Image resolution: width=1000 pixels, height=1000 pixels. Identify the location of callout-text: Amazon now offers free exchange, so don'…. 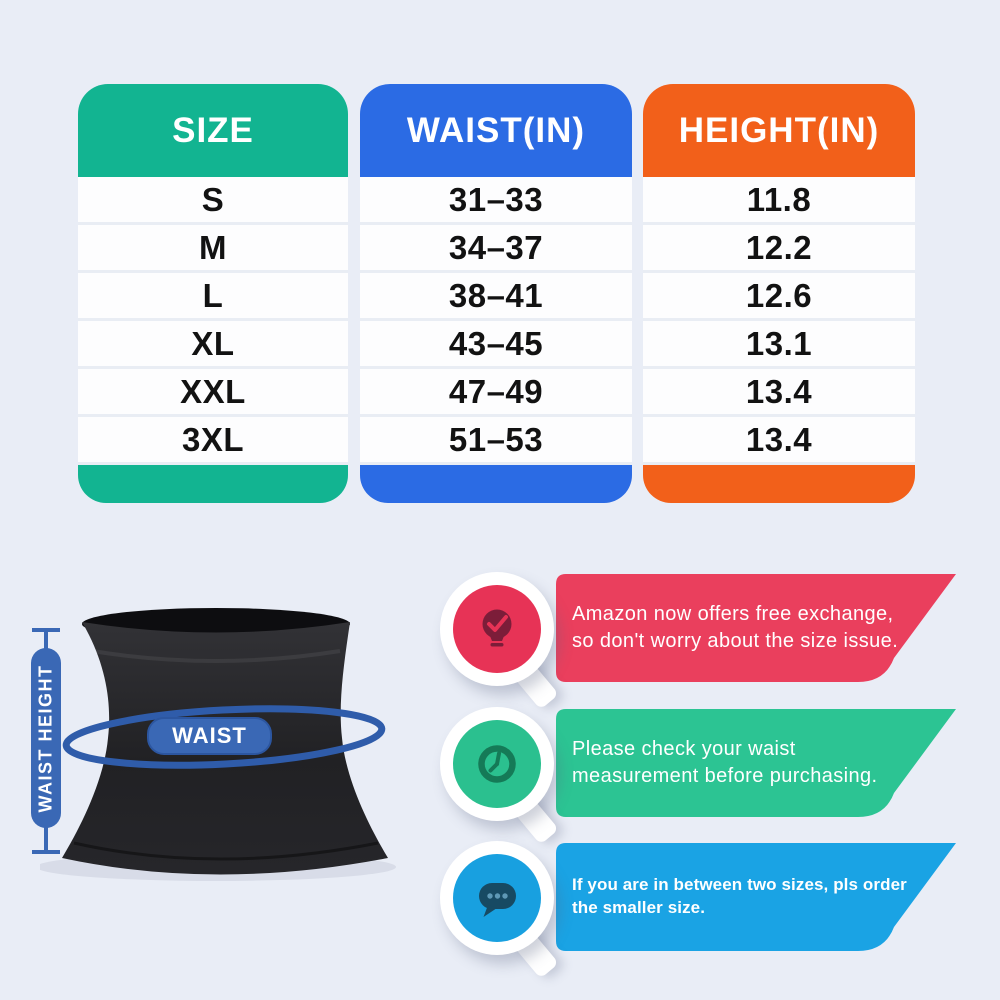
(735, 627).